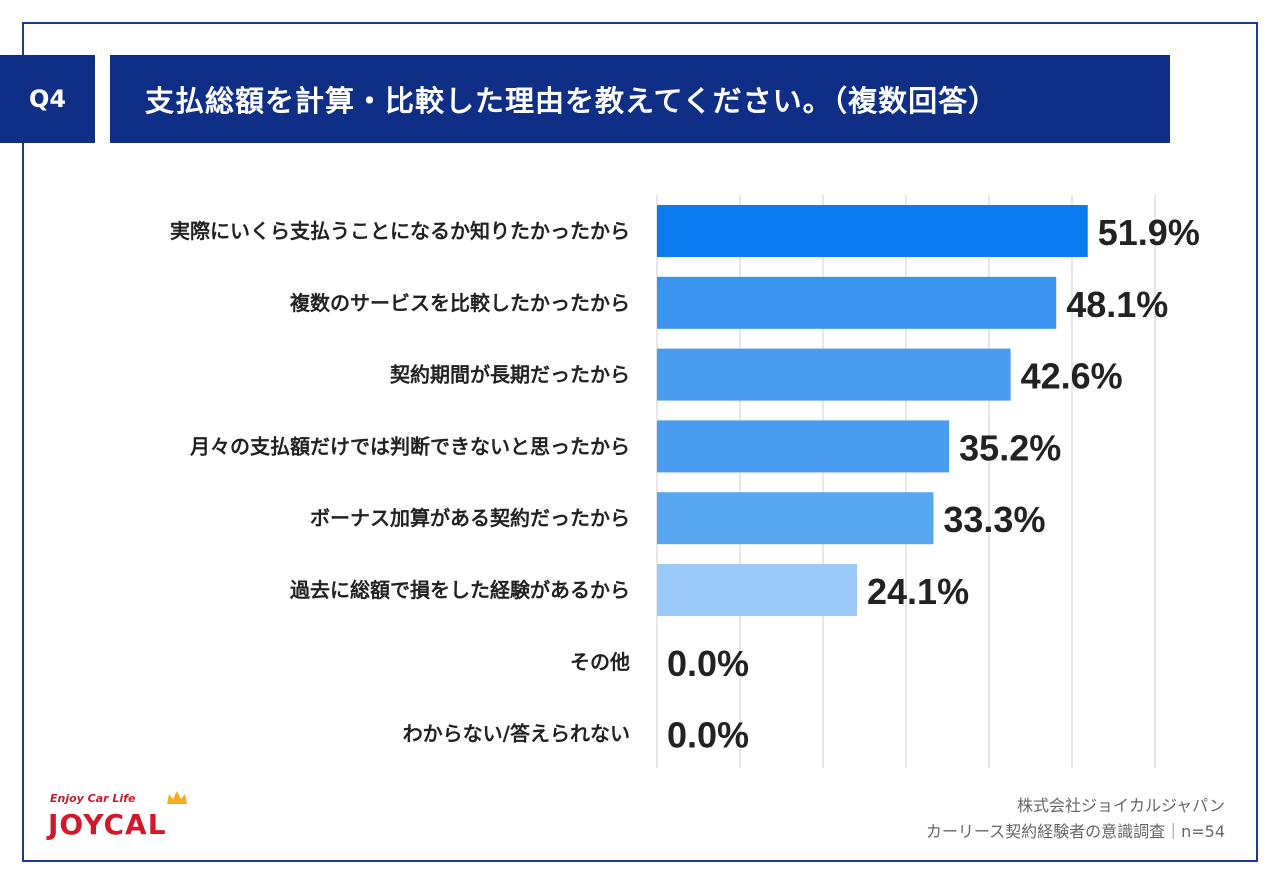 The image size is (1280, 886). I want to click on question-number: Q4, so click(47, 99).